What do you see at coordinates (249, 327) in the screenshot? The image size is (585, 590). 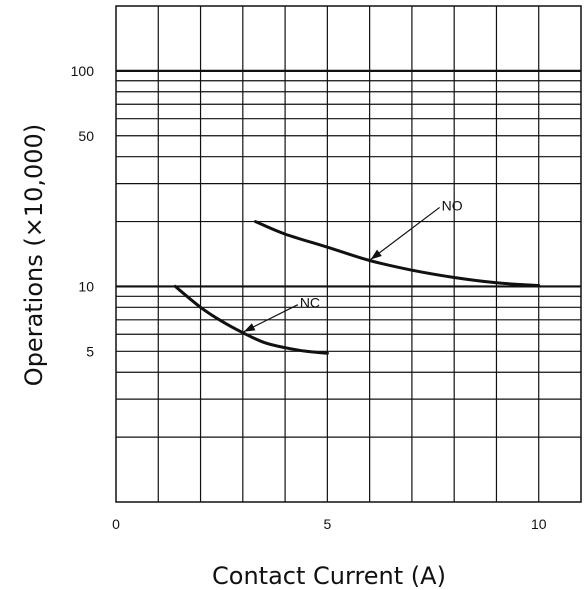 I see `annotation-arrowhead-nc` at bounding box center [249, 327].